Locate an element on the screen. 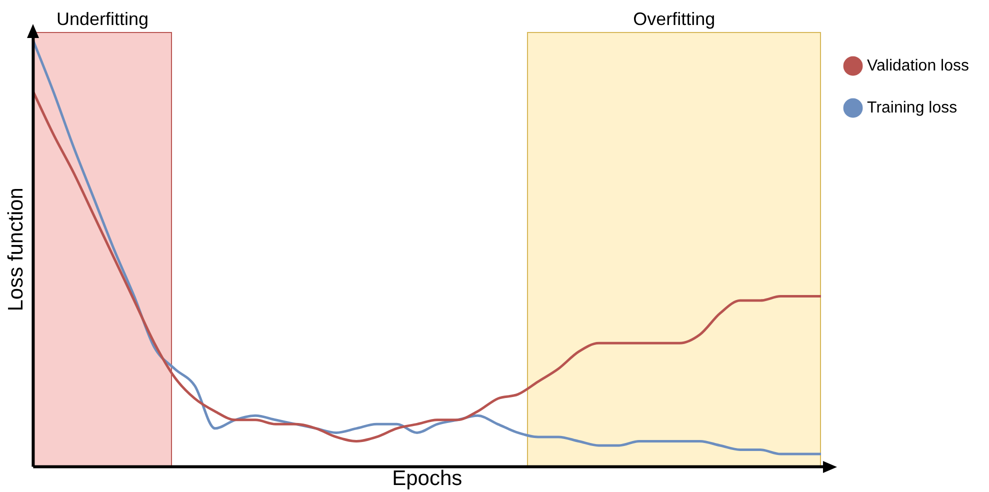  y-axis-title: Loss function is located at coordinates (16, 250).